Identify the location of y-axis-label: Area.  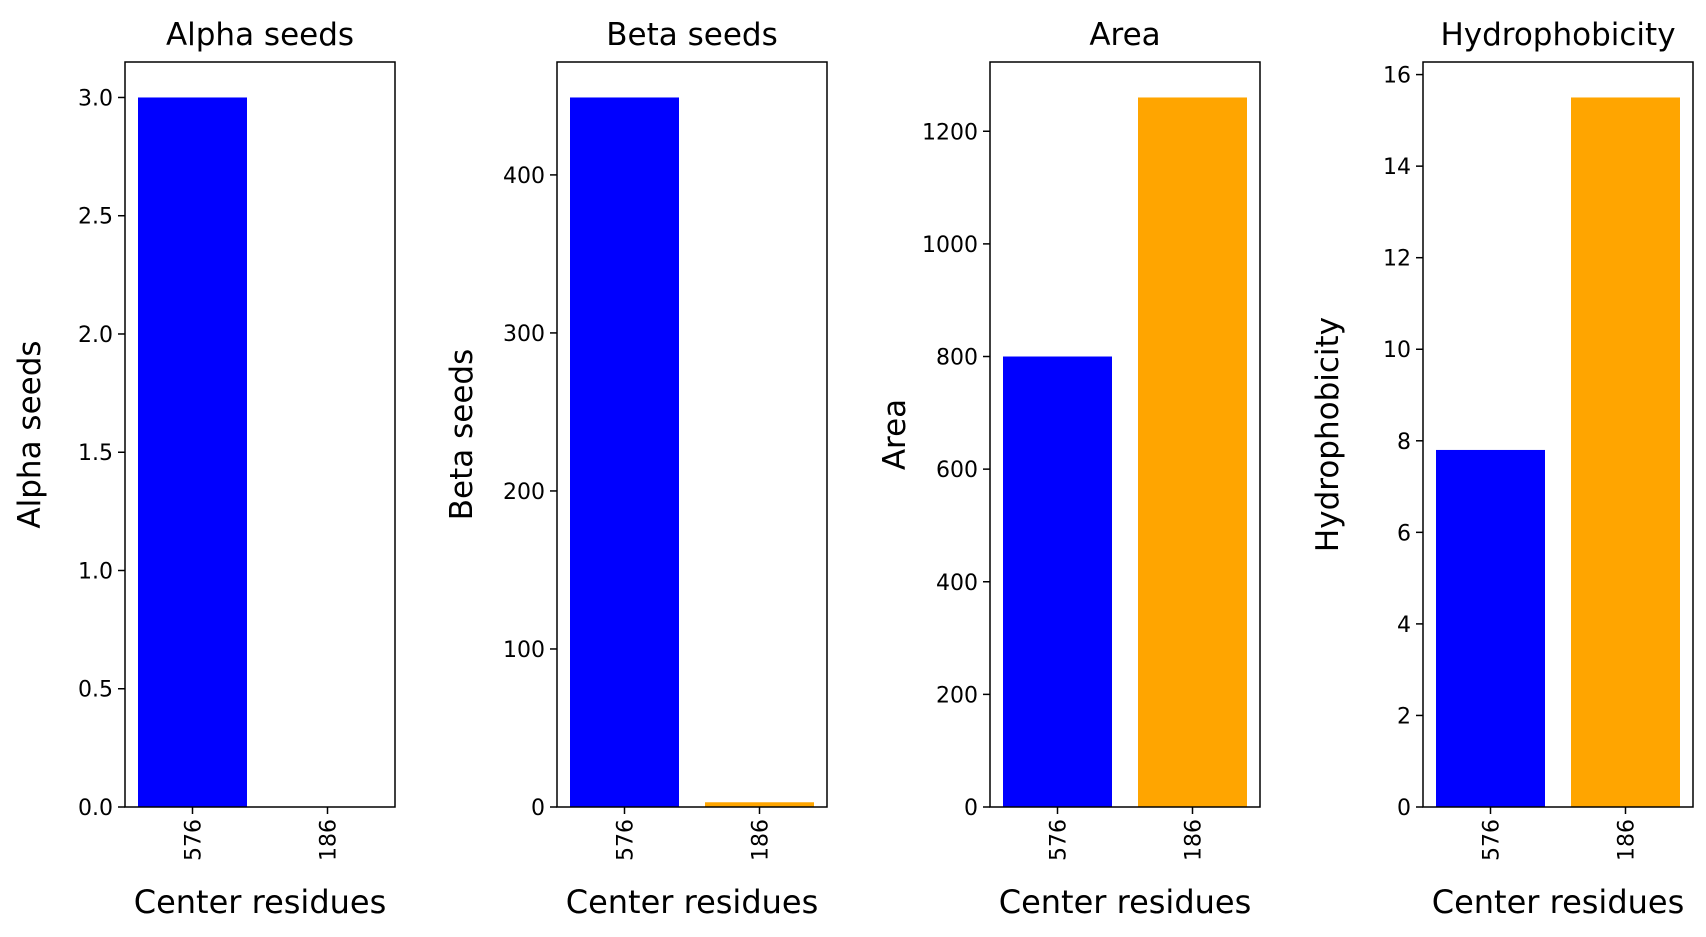
(895, 434).